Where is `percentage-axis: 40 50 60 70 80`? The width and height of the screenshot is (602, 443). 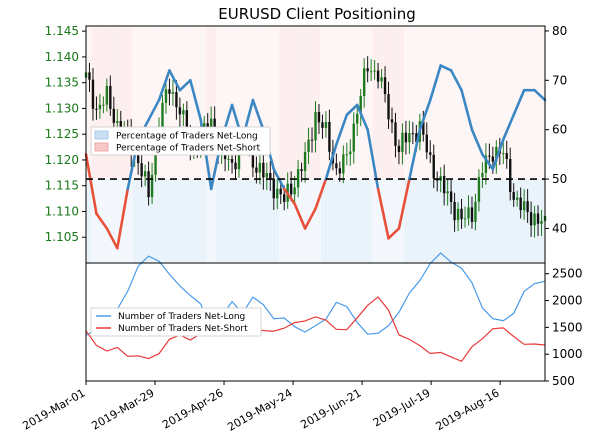
percentage-axis: 40 50 60 70 80 is located at coordinates (556, 129).